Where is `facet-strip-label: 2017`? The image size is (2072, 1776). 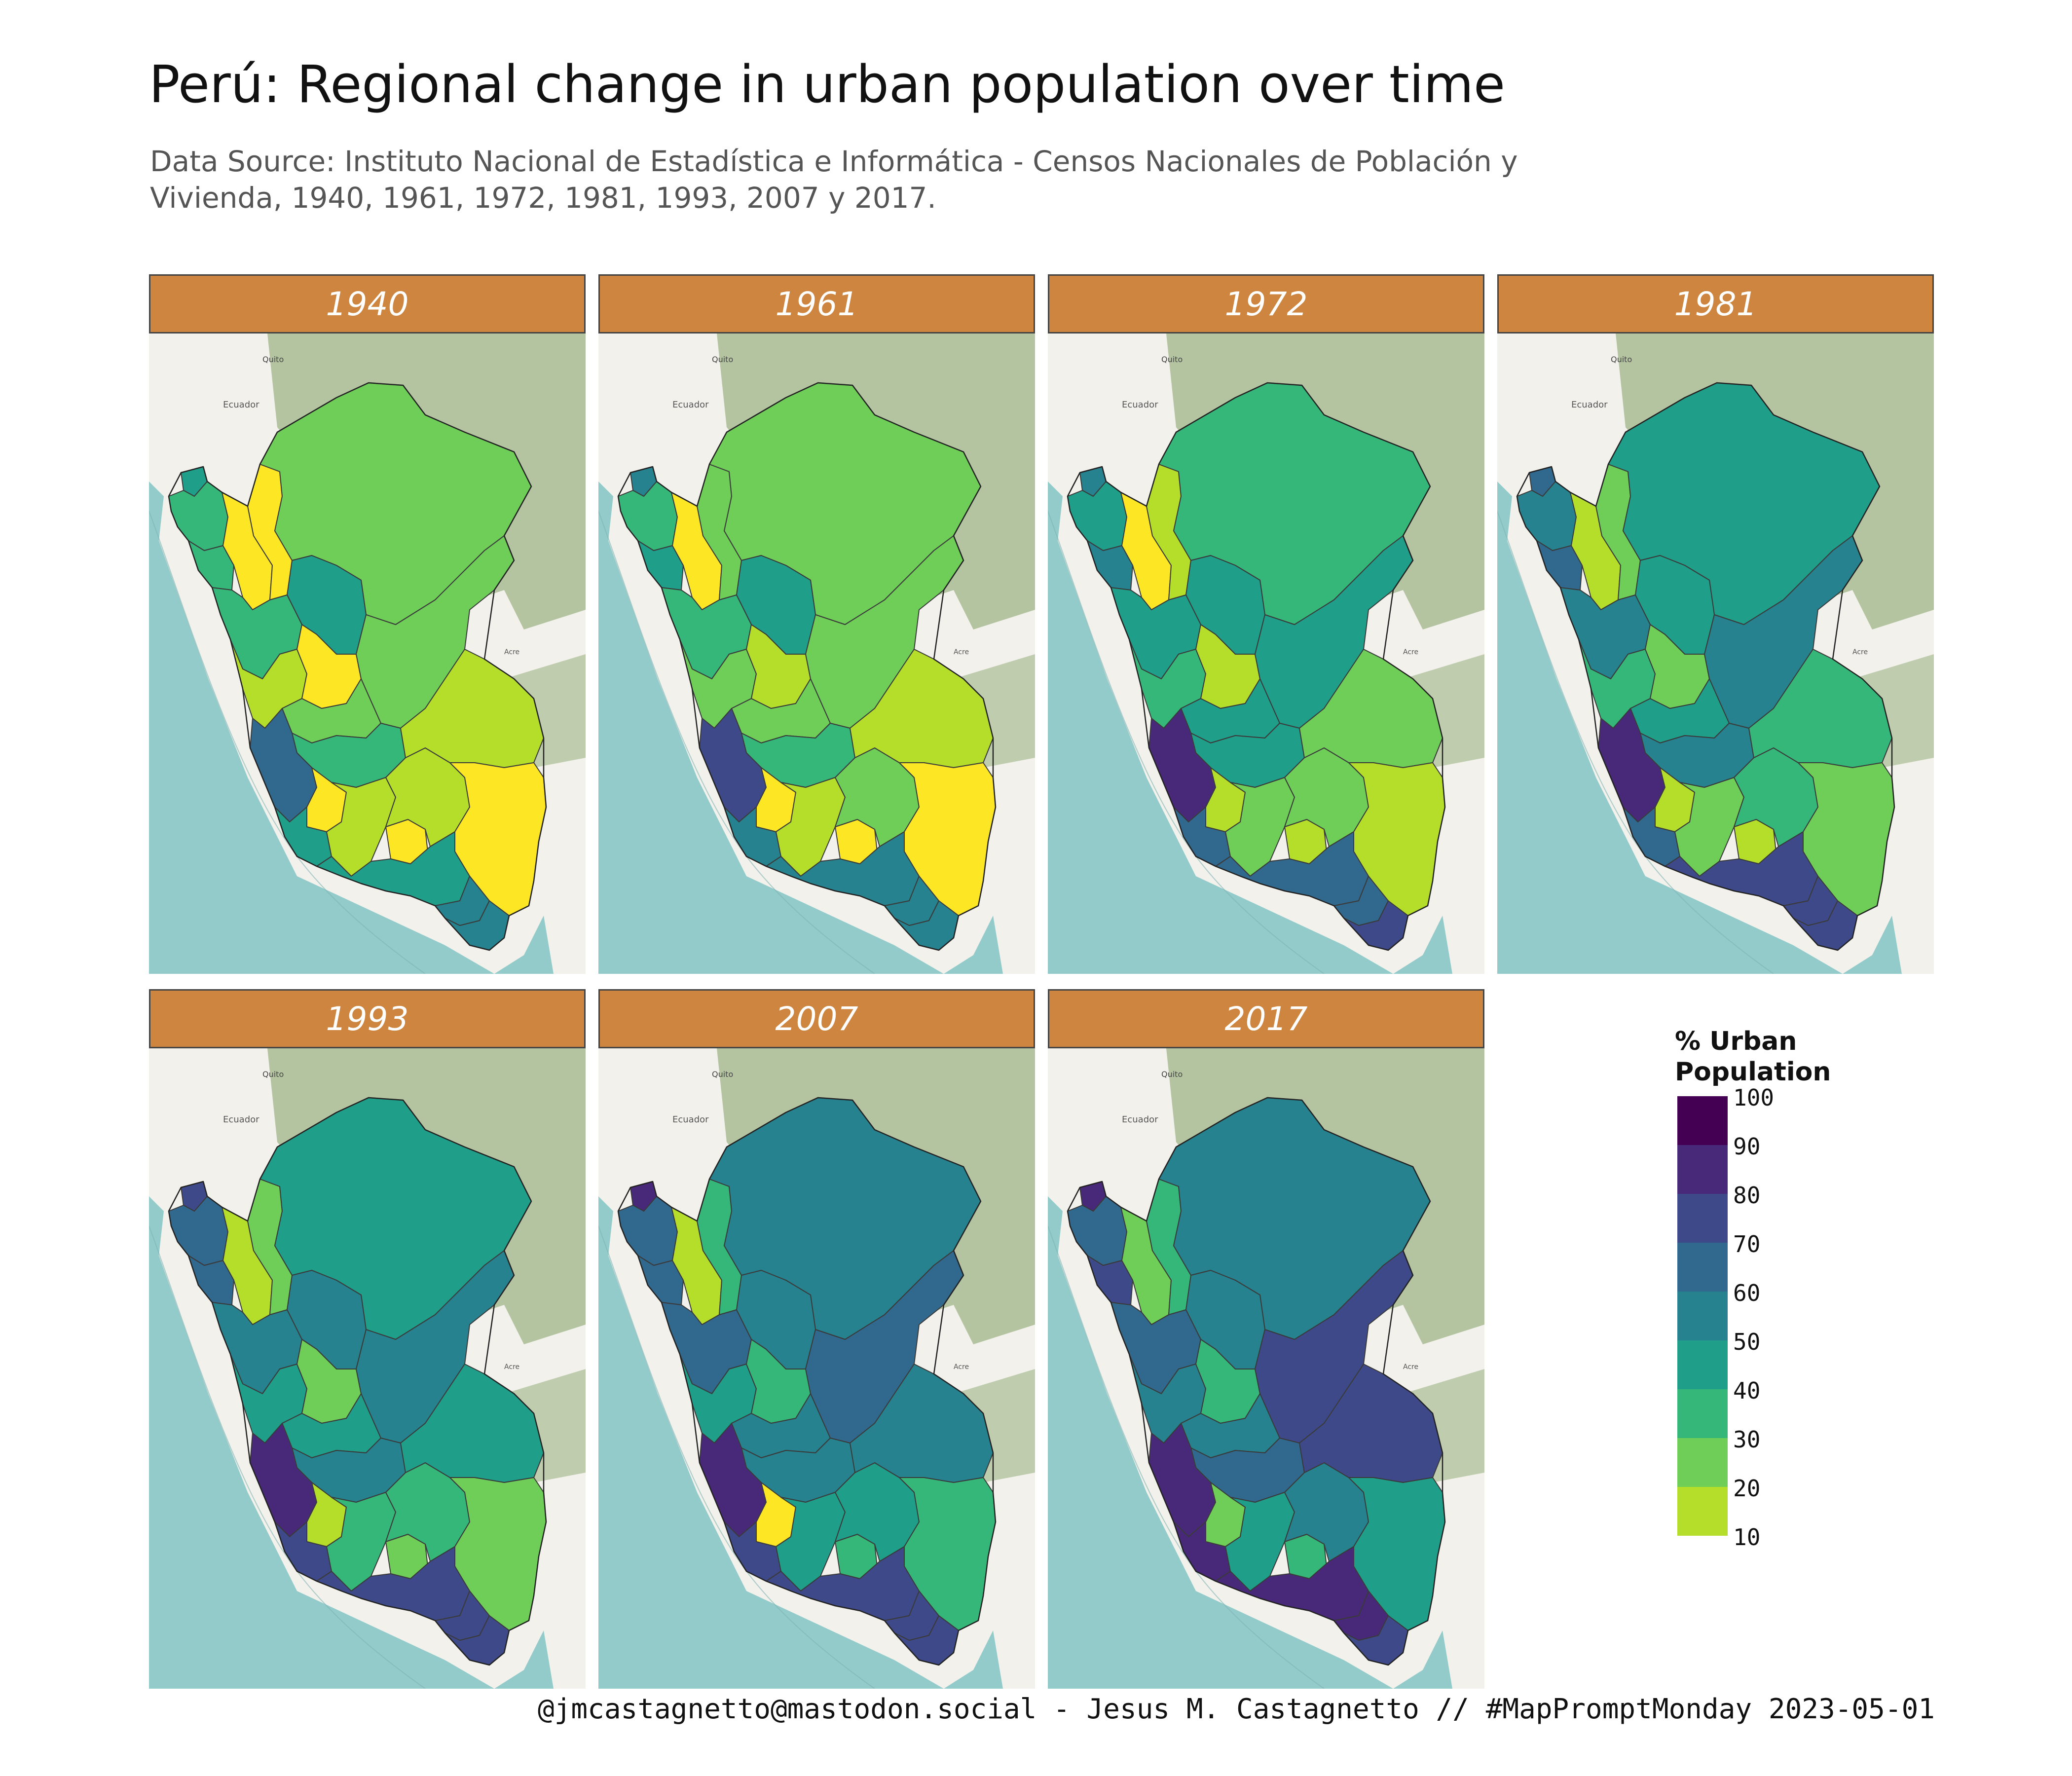 facet-strip-label: 2017 is located at coordinates (1266, 1018).